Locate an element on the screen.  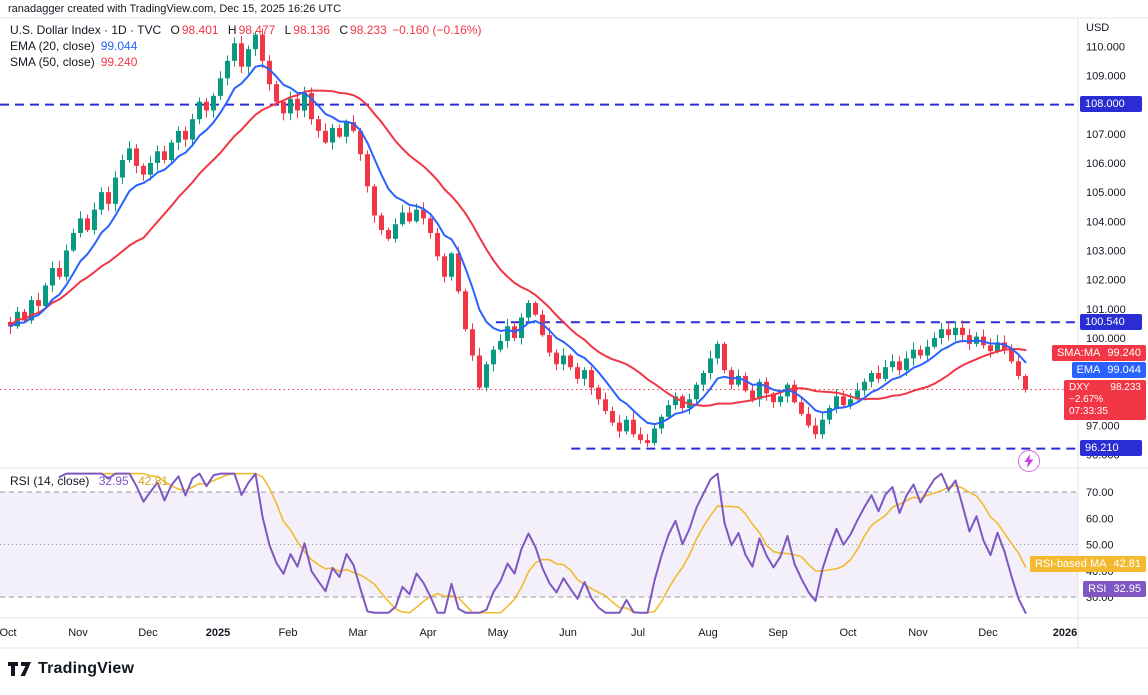
price-tick-label: 107.000 is located at coordinates (1106, 135).